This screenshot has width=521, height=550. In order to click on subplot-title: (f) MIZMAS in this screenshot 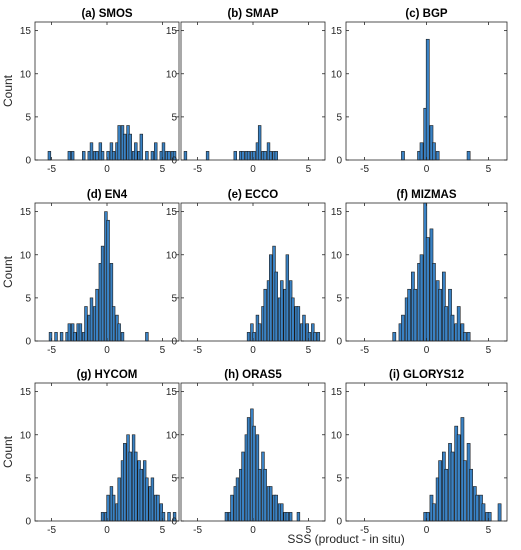, I will do `click(426, 195)`.